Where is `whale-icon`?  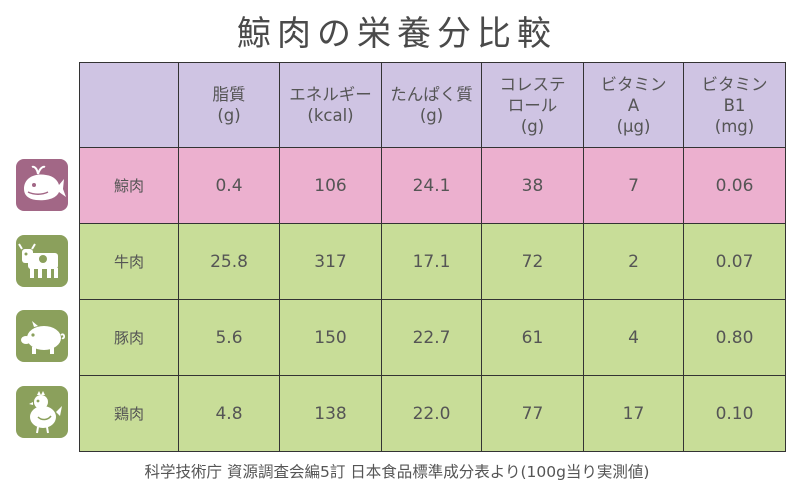 whale-icon is located at coordinates (42, 185).